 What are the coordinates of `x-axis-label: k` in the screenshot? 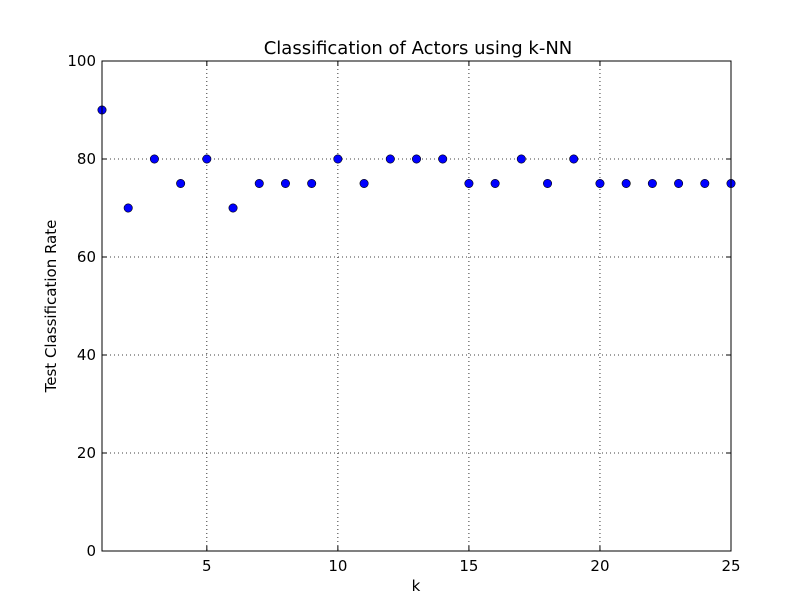 It's located at (416, 586).